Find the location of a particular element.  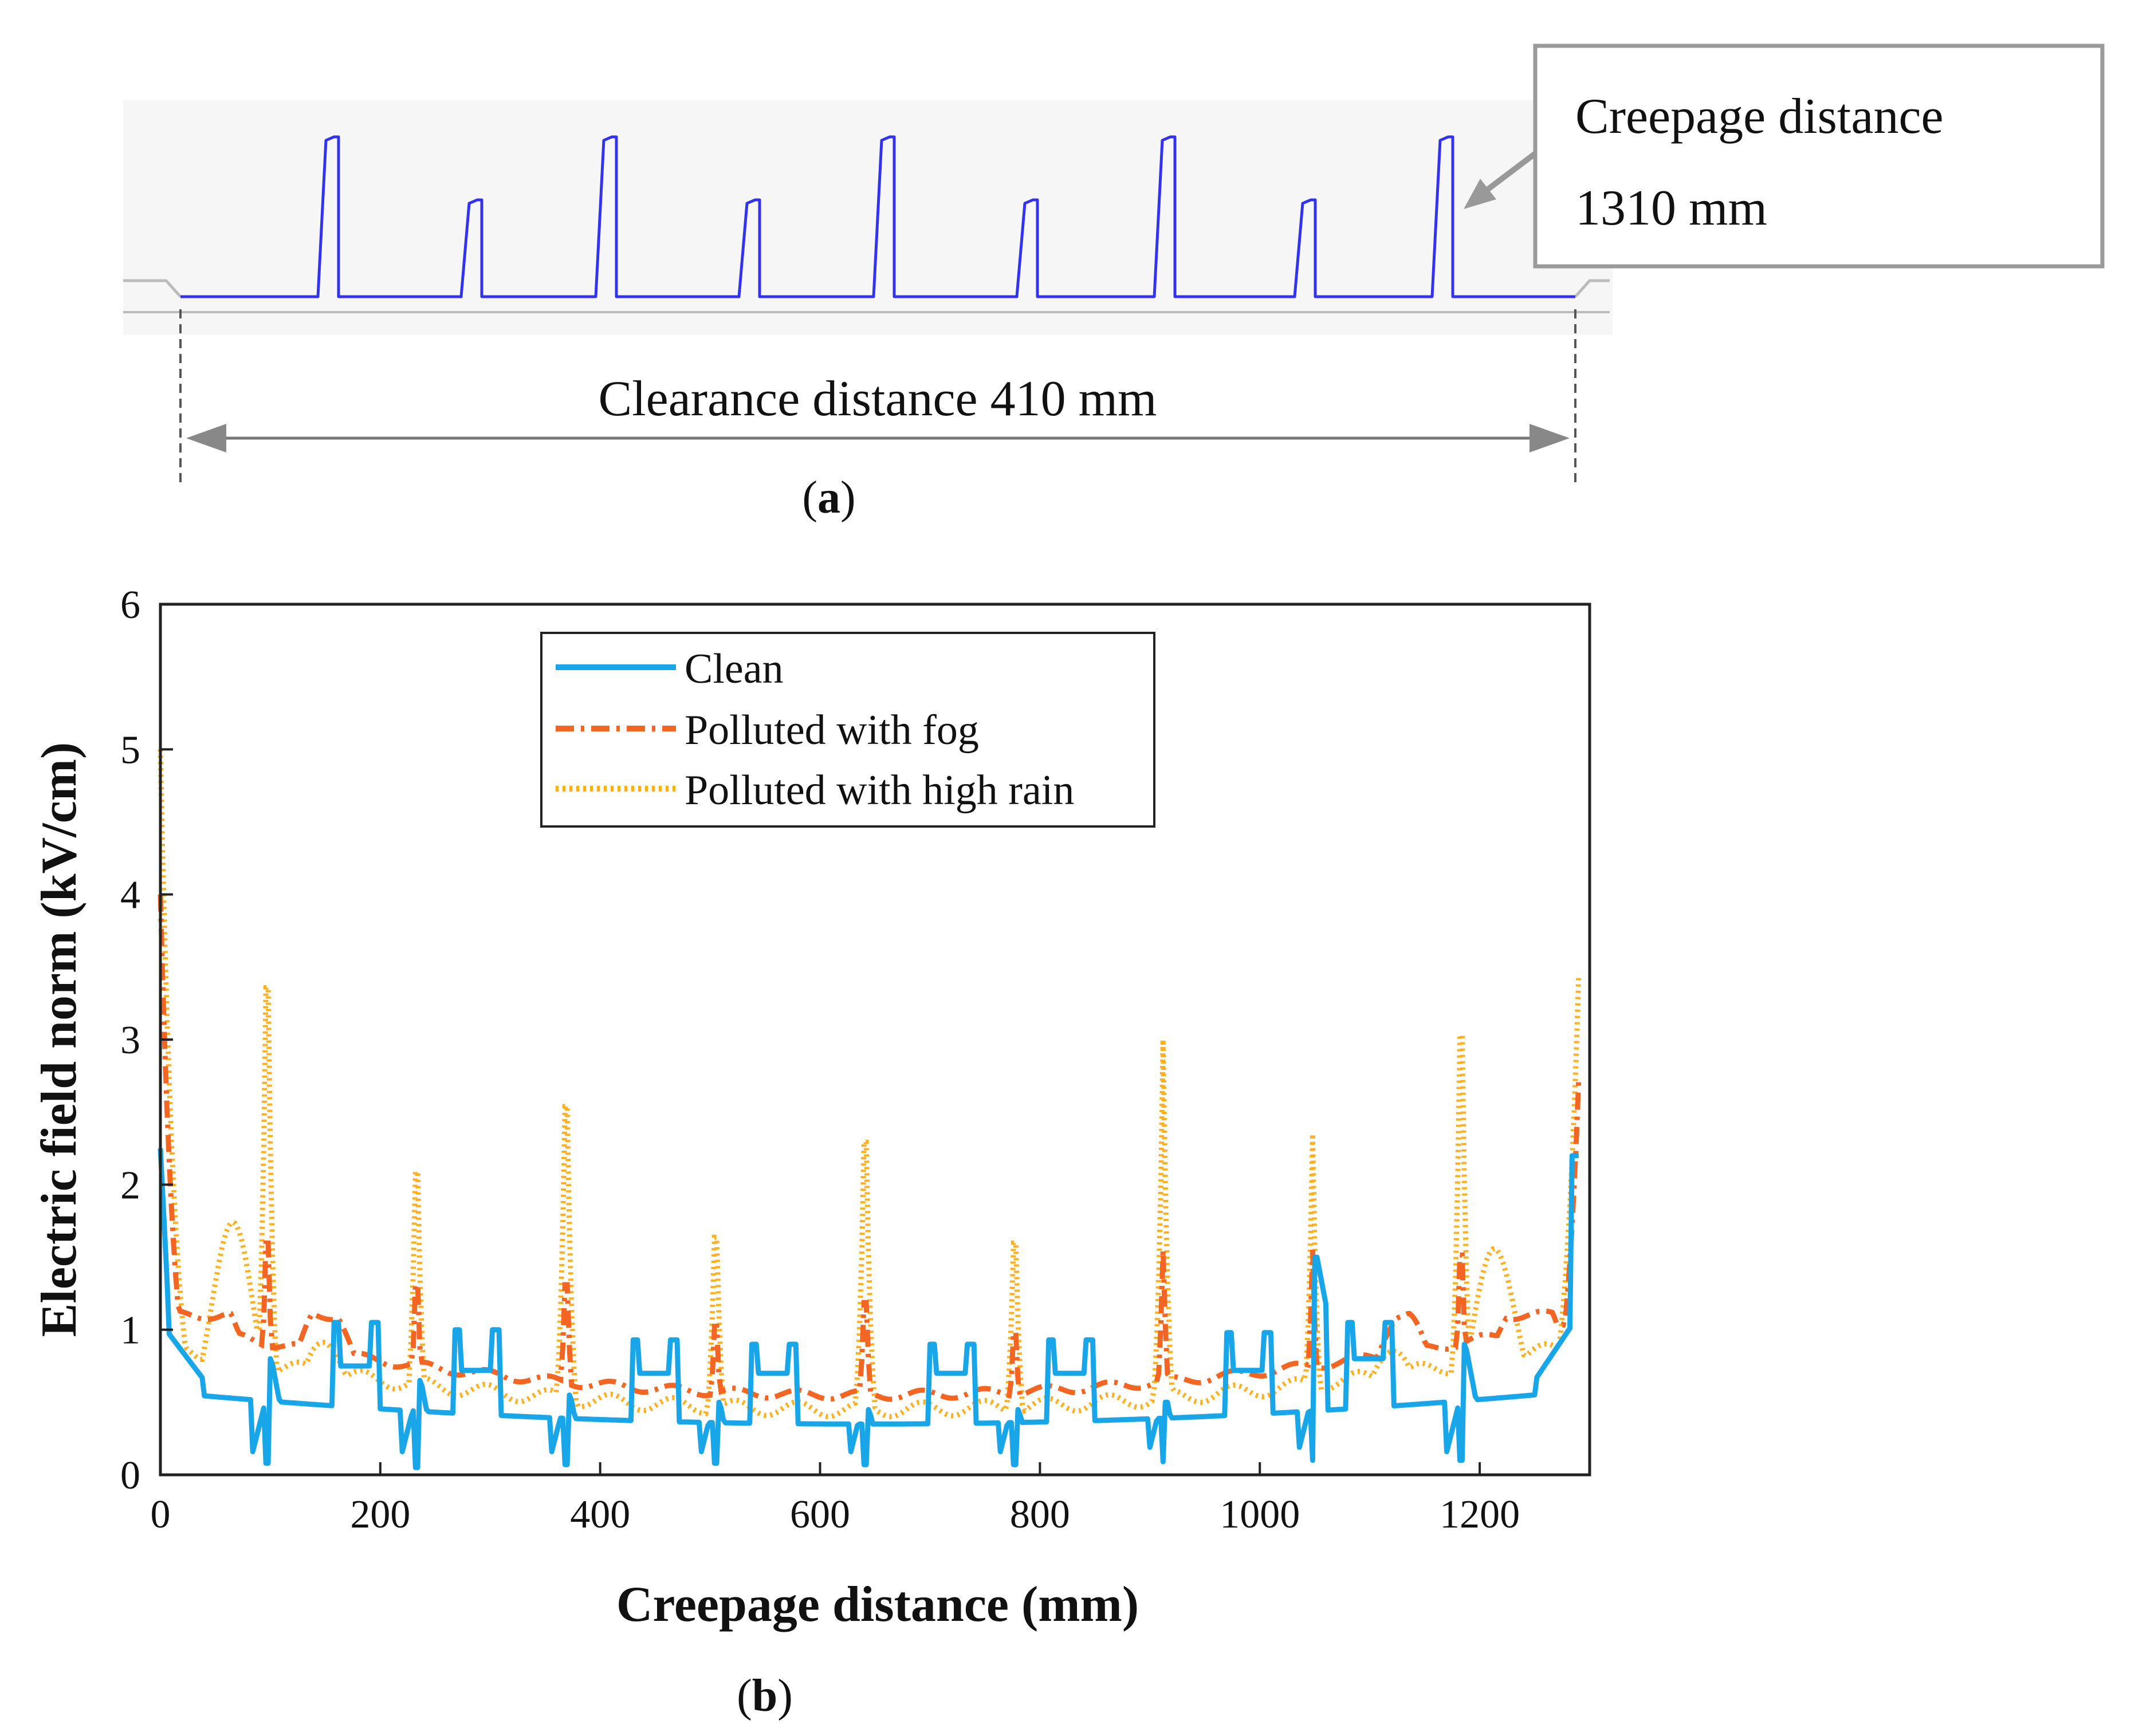

y-tick-label: 4 is located at coordinates (130, 895).